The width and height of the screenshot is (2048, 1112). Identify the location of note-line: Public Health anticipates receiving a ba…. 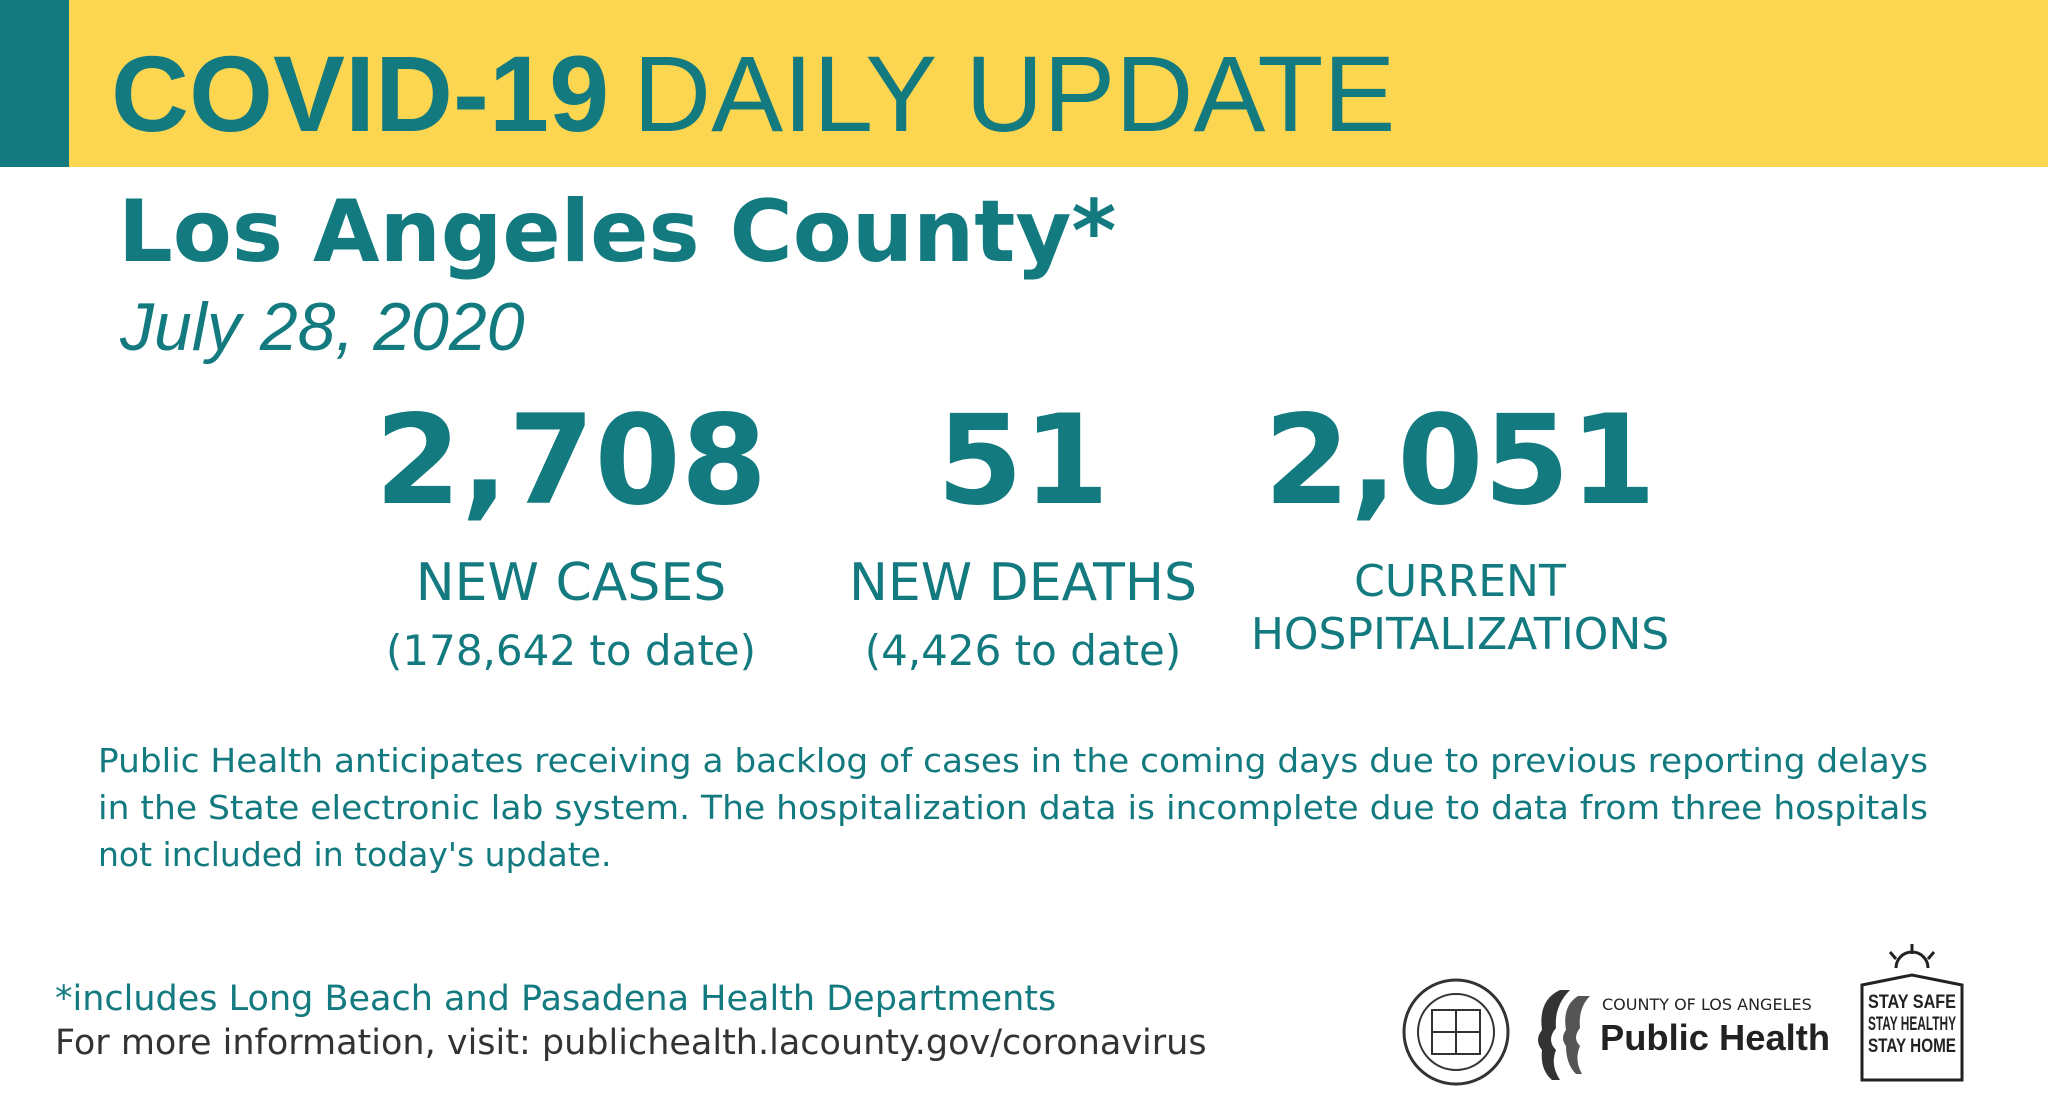
(1013, 760).